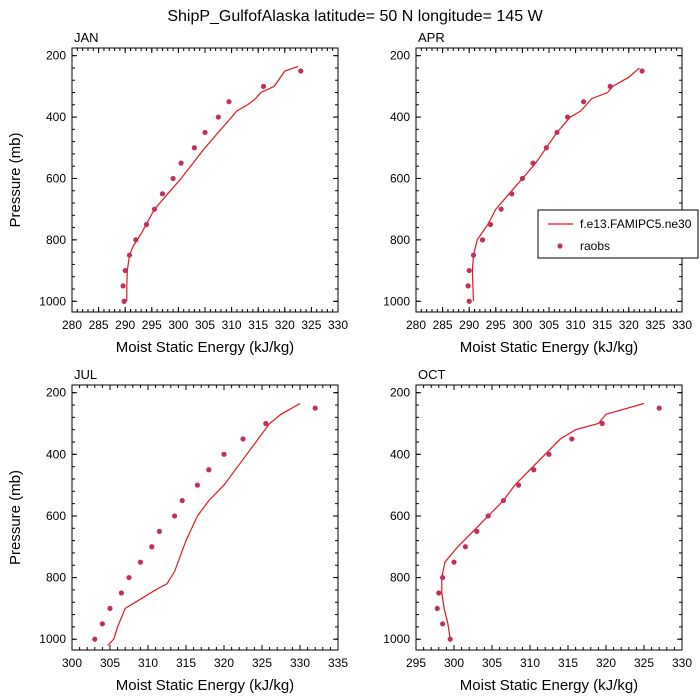 The height and width of the screenshot is (700, 700). Describe the element at coordinates (416, 325) in the screenshot. I see `x-tick-label: 280` at that location.